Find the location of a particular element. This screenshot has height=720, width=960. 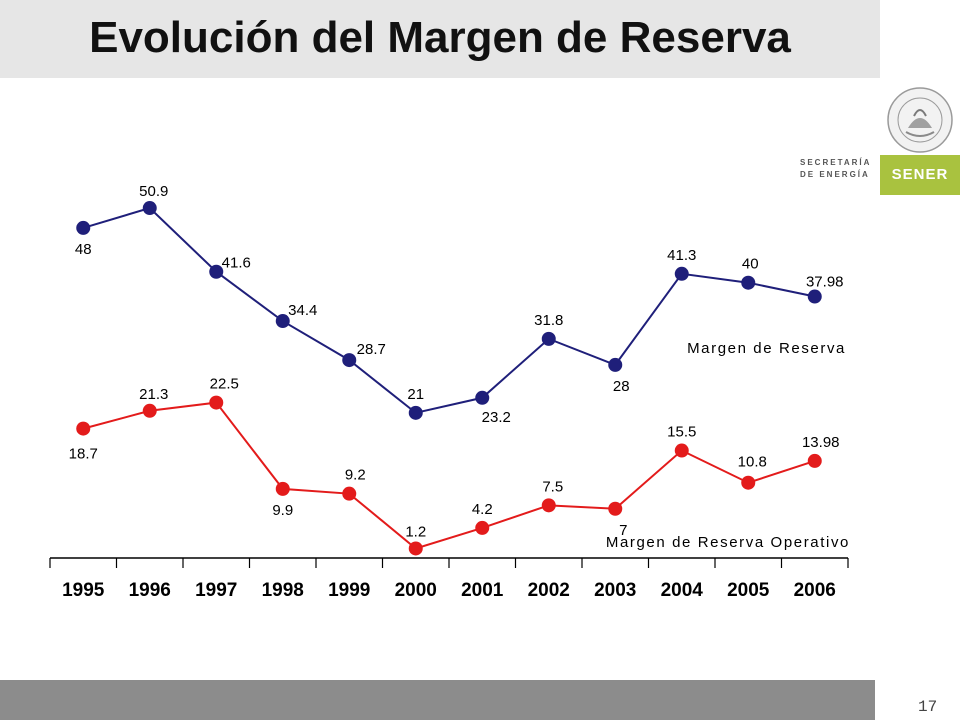

data-label: 7.5 is located at coordinates (552, 486).